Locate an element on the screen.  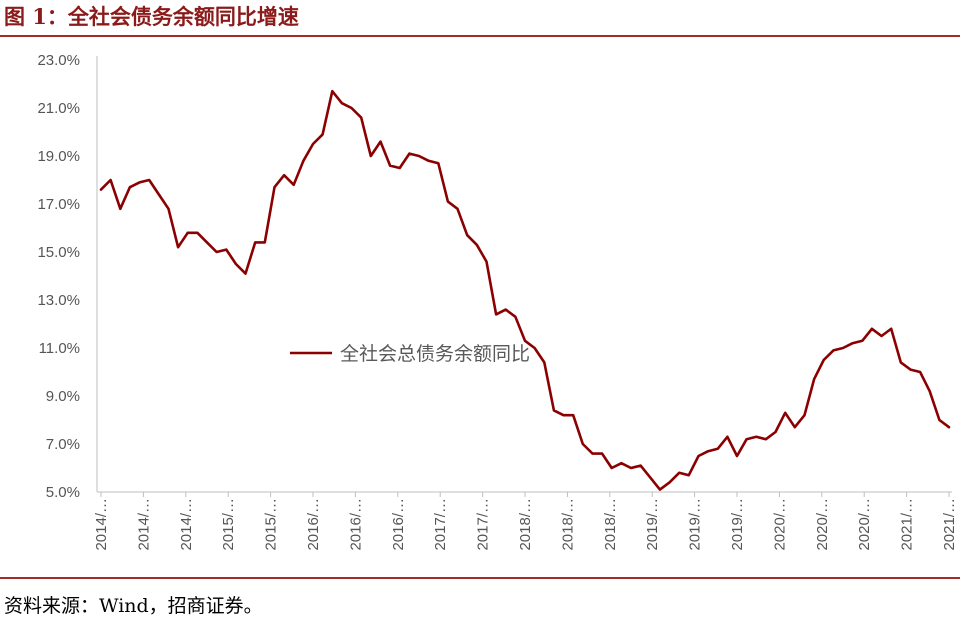
y-tick-label: 15.0% is located at coordinates (58, 252).